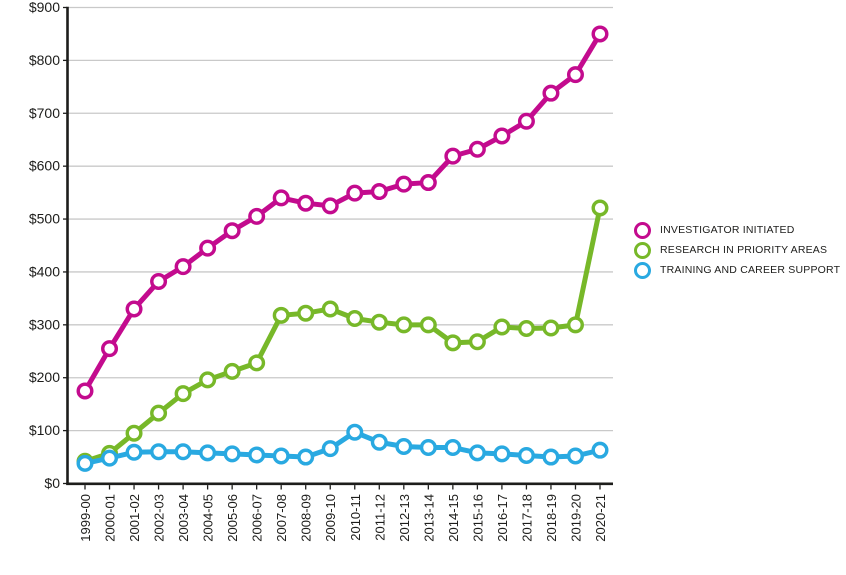  Describe the element at coordinates (330, 518) in the screenshot. I see `x-tick-label: 2009-10` at that location.